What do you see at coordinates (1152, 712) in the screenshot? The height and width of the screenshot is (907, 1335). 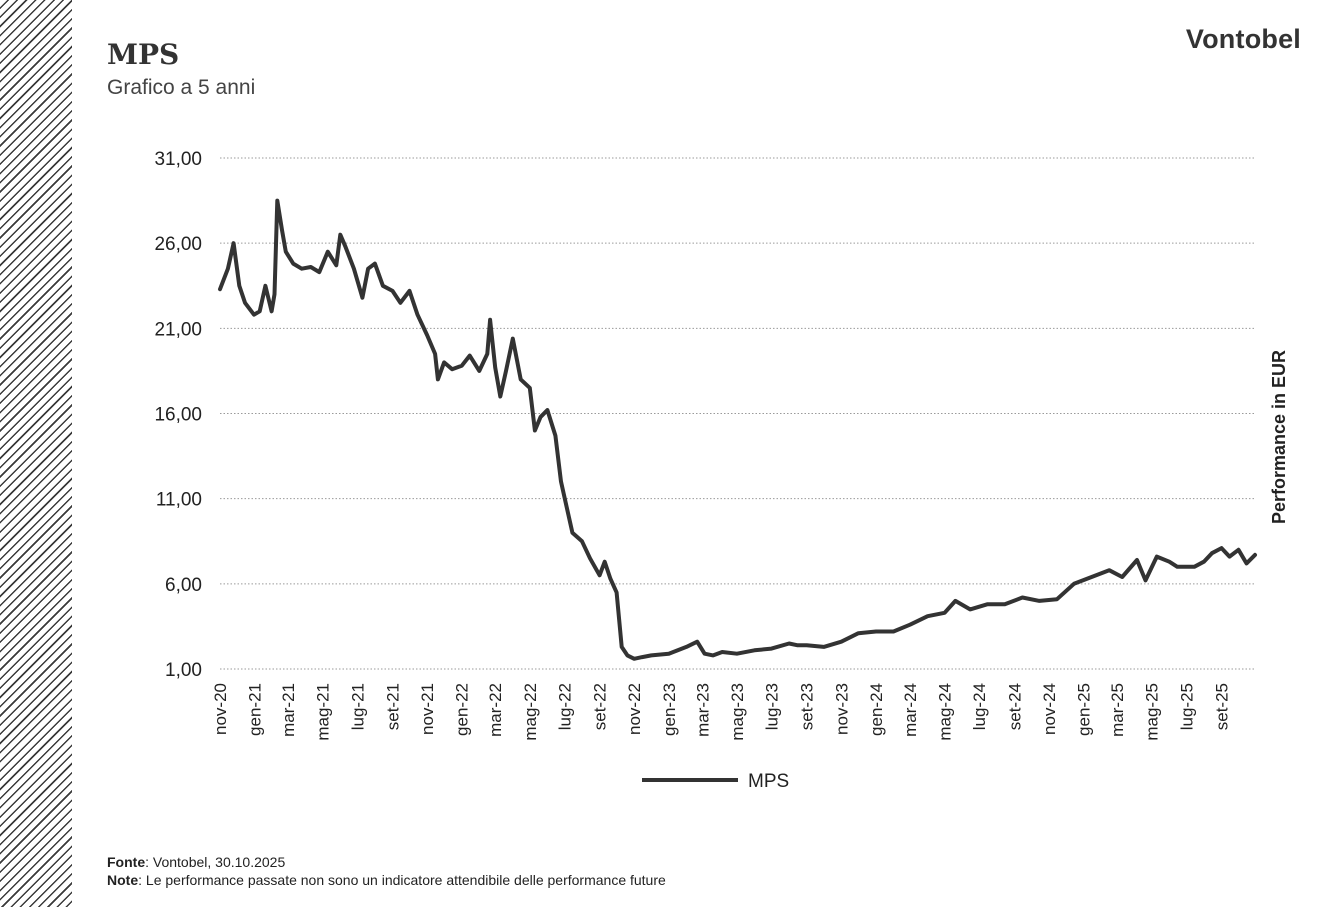 I see `x-tick-label: mag-25` at bounding box center [1152, 712].